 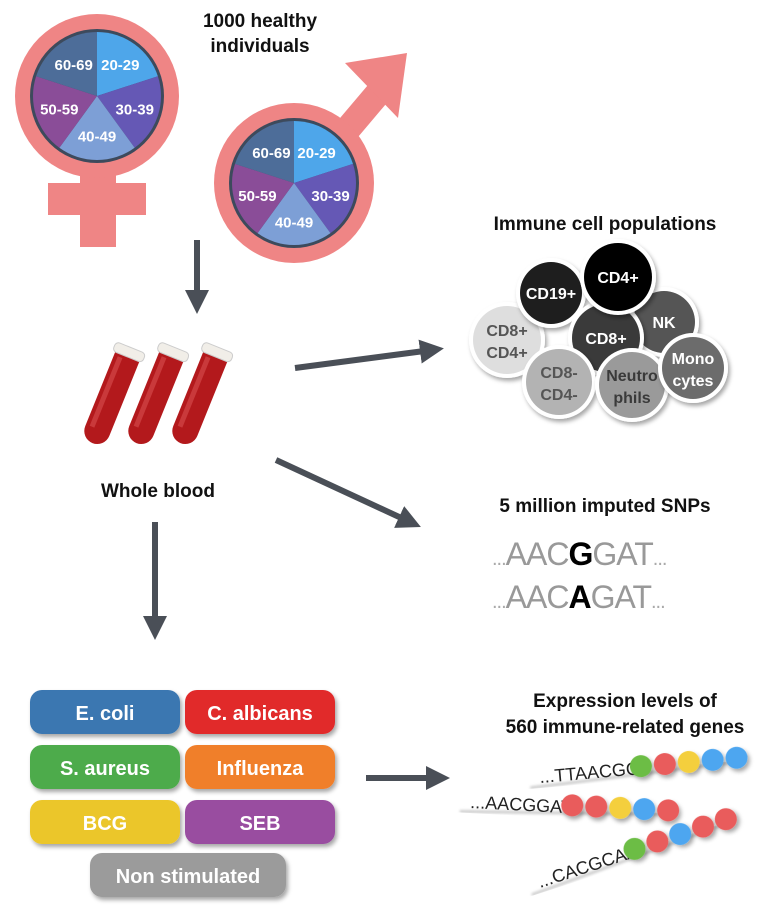 I want to click on cell-cd8negcd4neg: CD8- CD4-, so click(x=559, y=382).